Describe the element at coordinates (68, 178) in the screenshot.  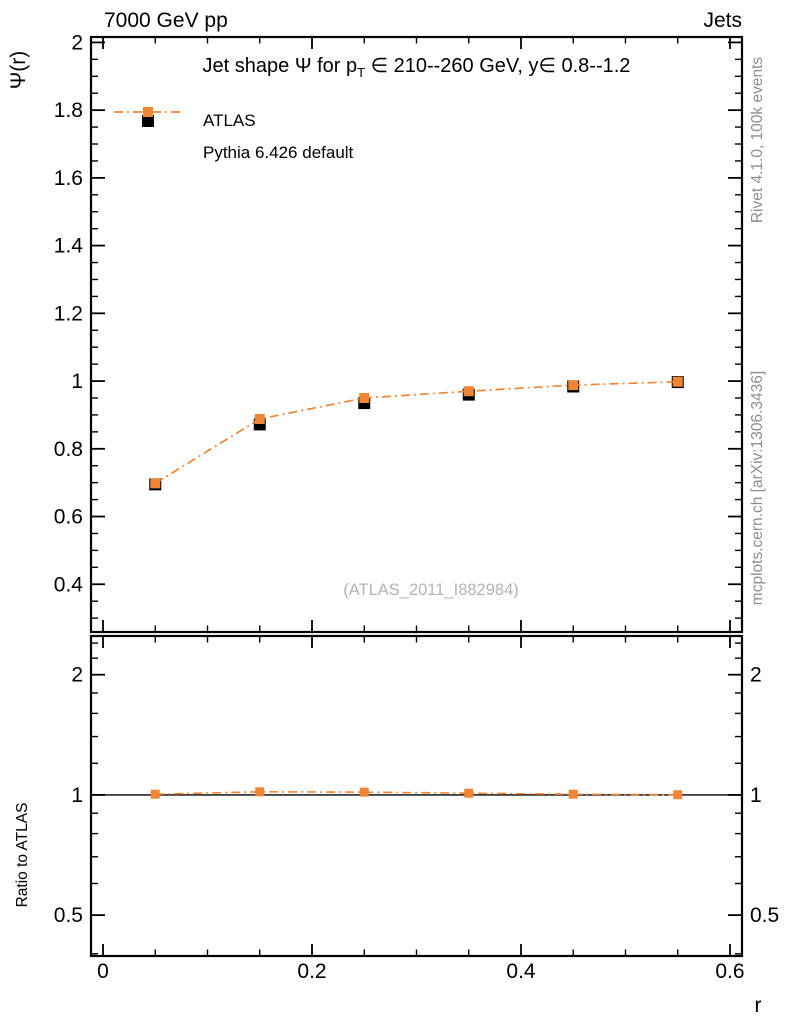
I see `tick-label: 1.6` at that location.